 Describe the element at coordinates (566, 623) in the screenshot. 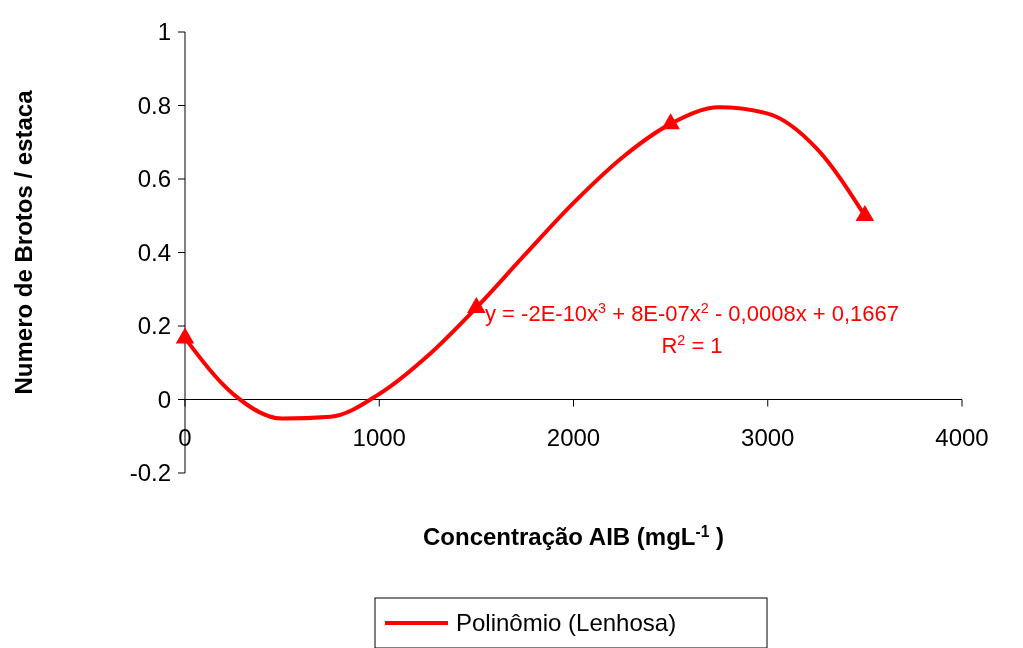

I see `legend-label: Polinômio (Lenhosa)` at that location.